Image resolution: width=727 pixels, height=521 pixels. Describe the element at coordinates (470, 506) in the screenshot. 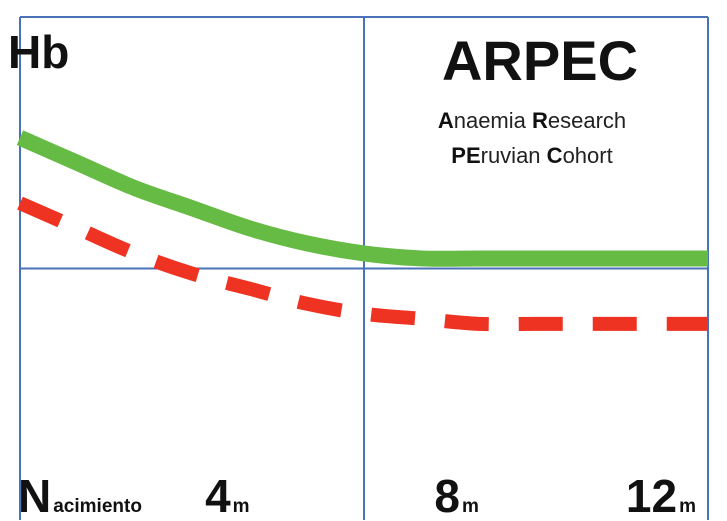

I see `x-tick-label-2-suffix: m` at that location.